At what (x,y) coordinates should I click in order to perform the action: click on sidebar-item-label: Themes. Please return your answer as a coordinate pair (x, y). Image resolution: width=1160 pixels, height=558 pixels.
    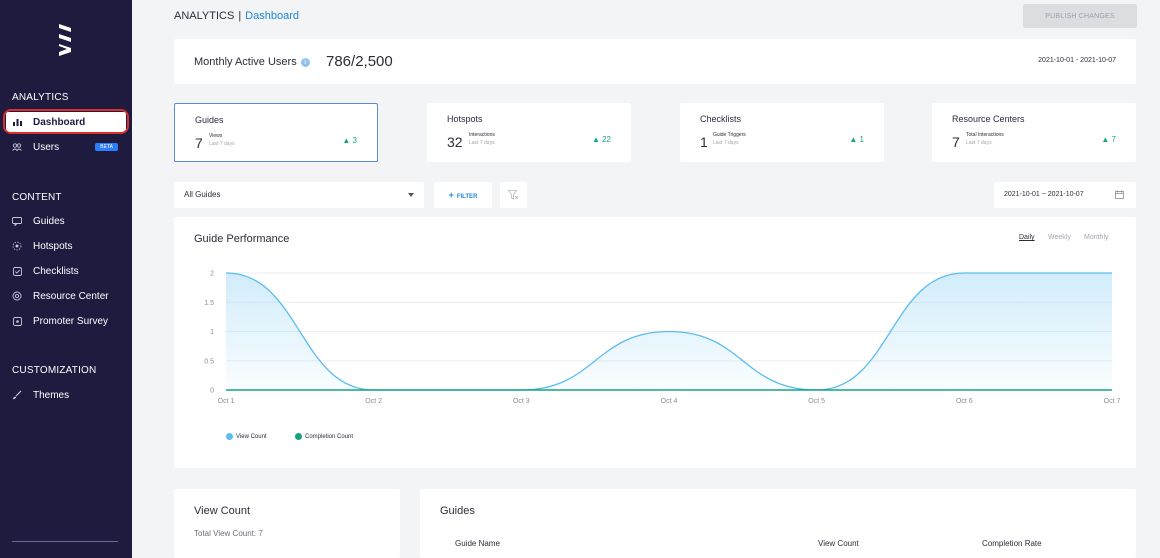
    Looking at the image, I should click on (51, 395).